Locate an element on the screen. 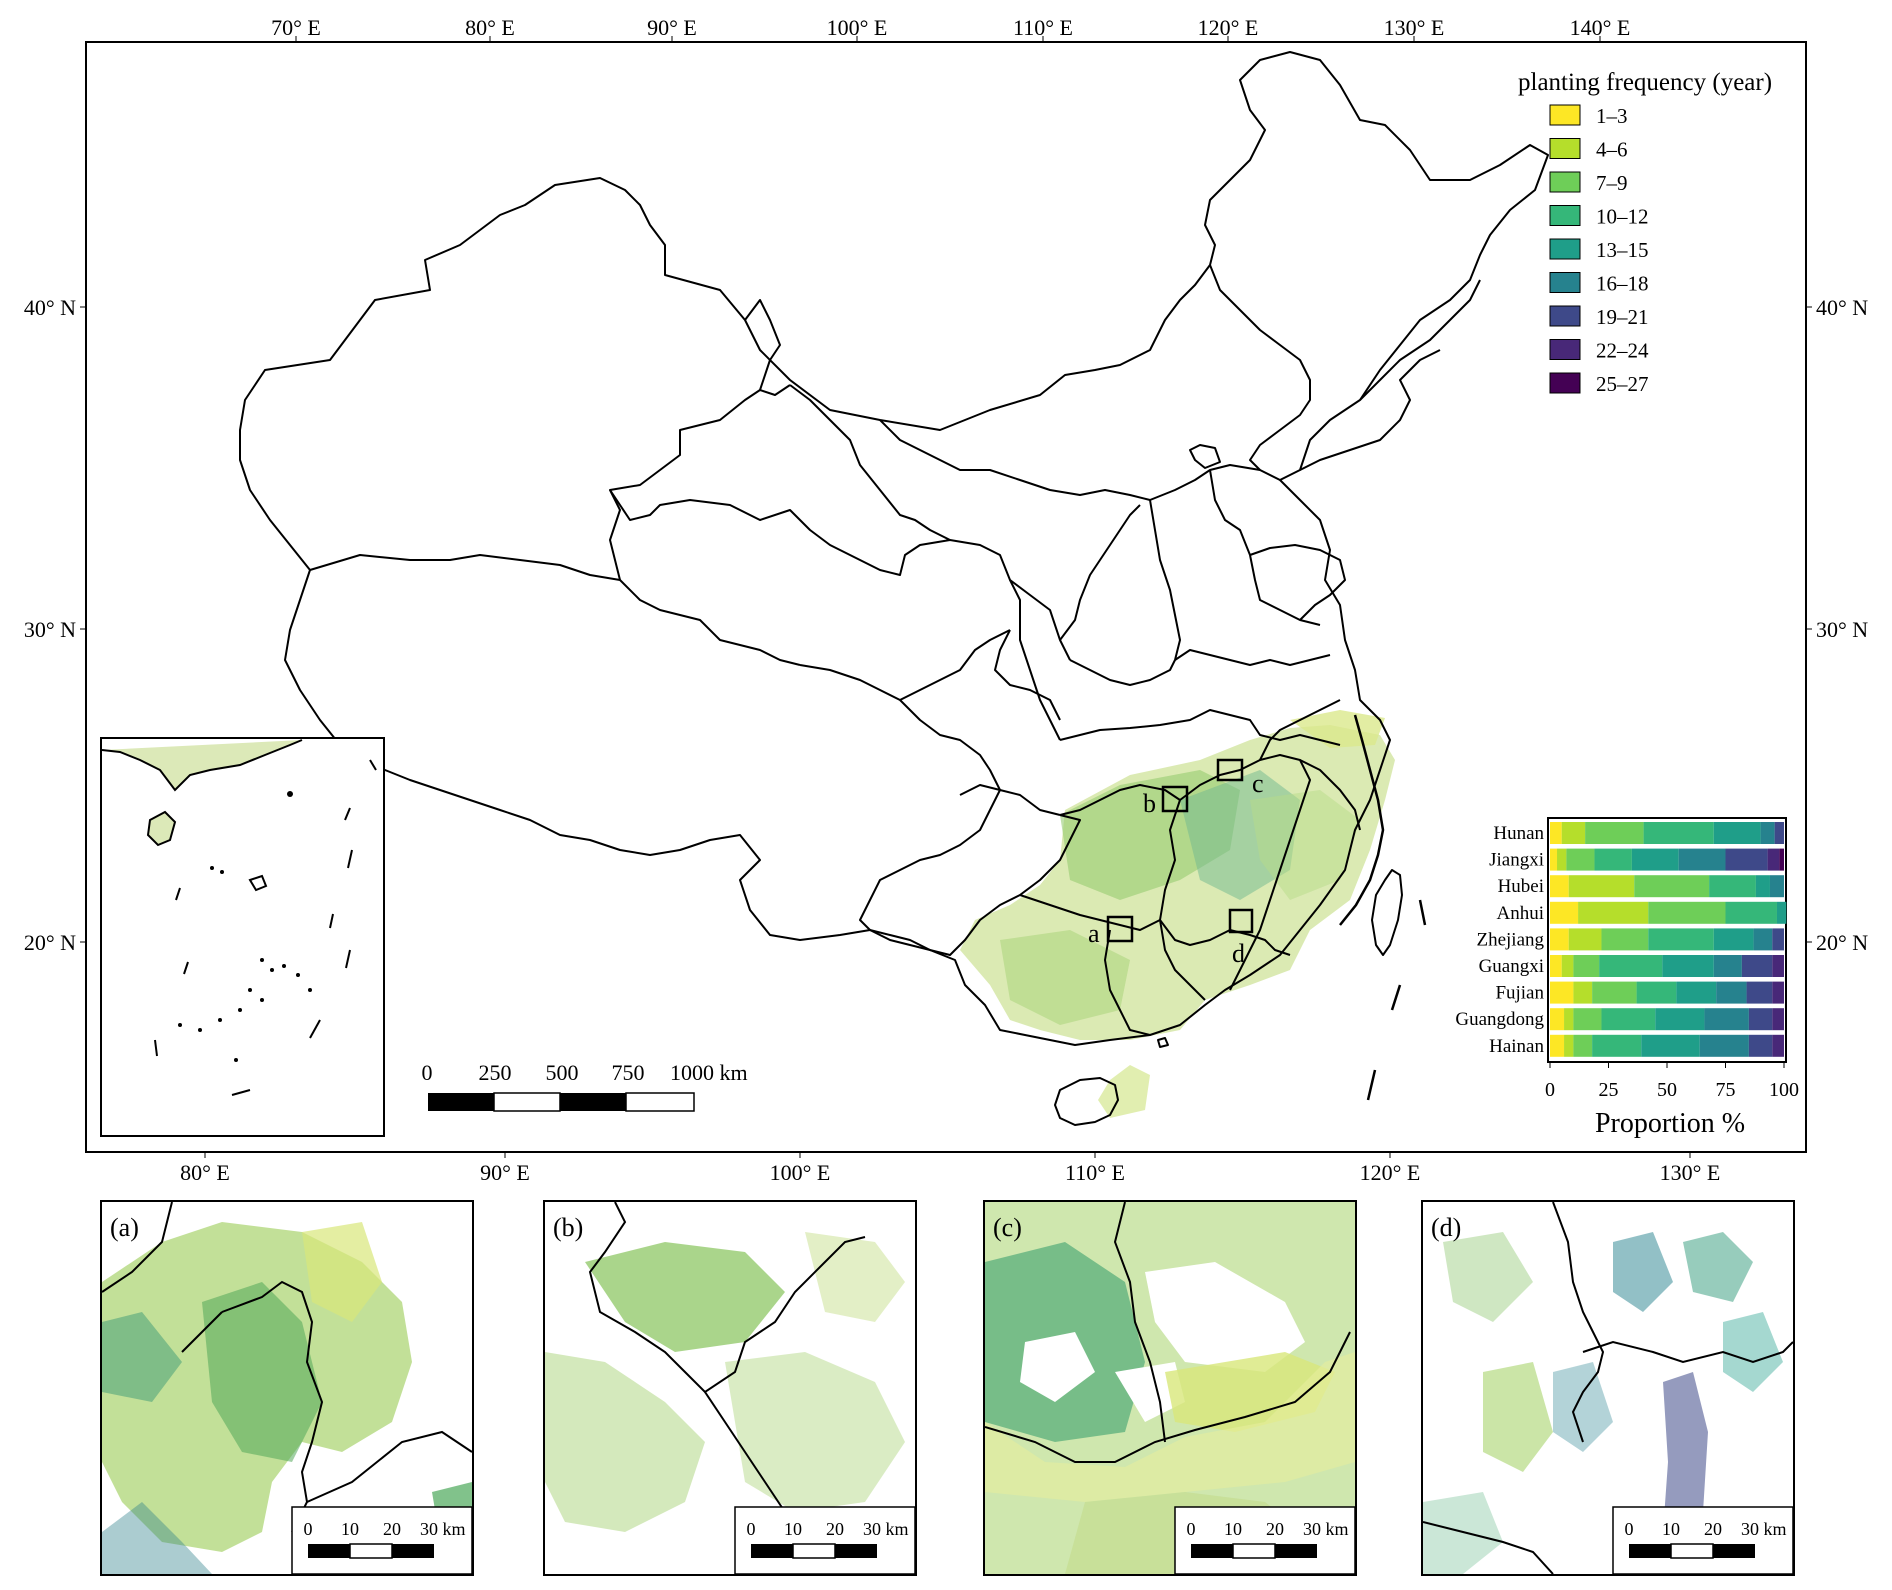  chart-category-label: Guangxi is located at coordinates (1511, 966).